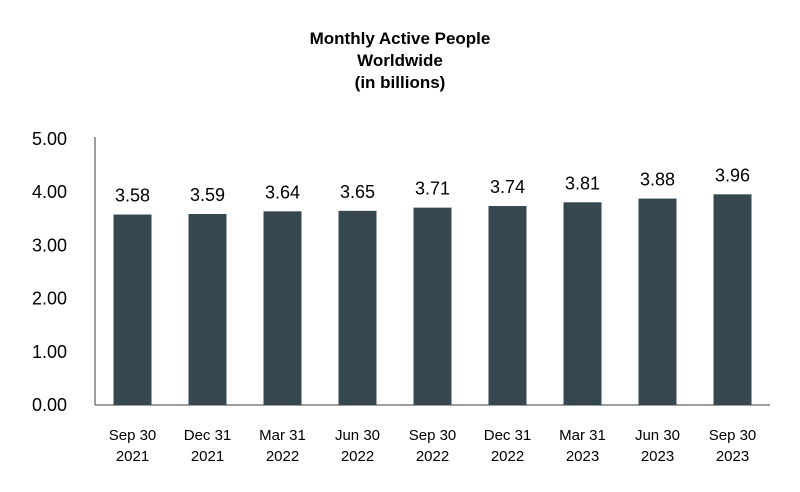 The height and width of the screenshot is (492, 800). I want to click on y-tick-label: 1.00, so click(49, 352).